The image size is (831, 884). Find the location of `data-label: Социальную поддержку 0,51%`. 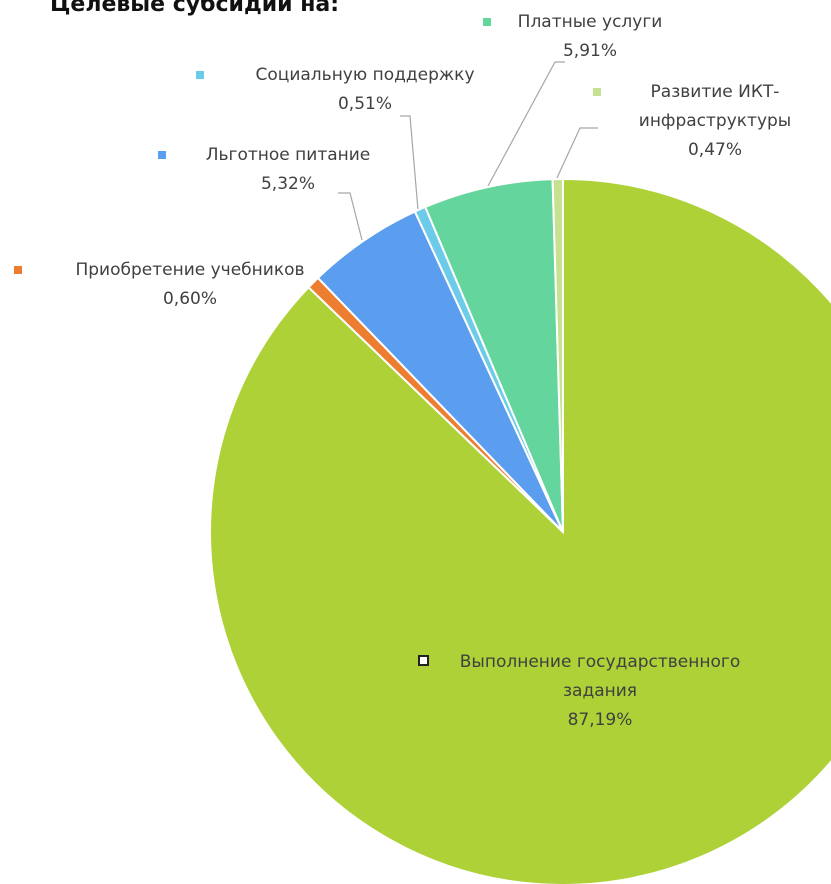

data-label: Социальную поддержку 0,51% is located at coordinates (365, 90).